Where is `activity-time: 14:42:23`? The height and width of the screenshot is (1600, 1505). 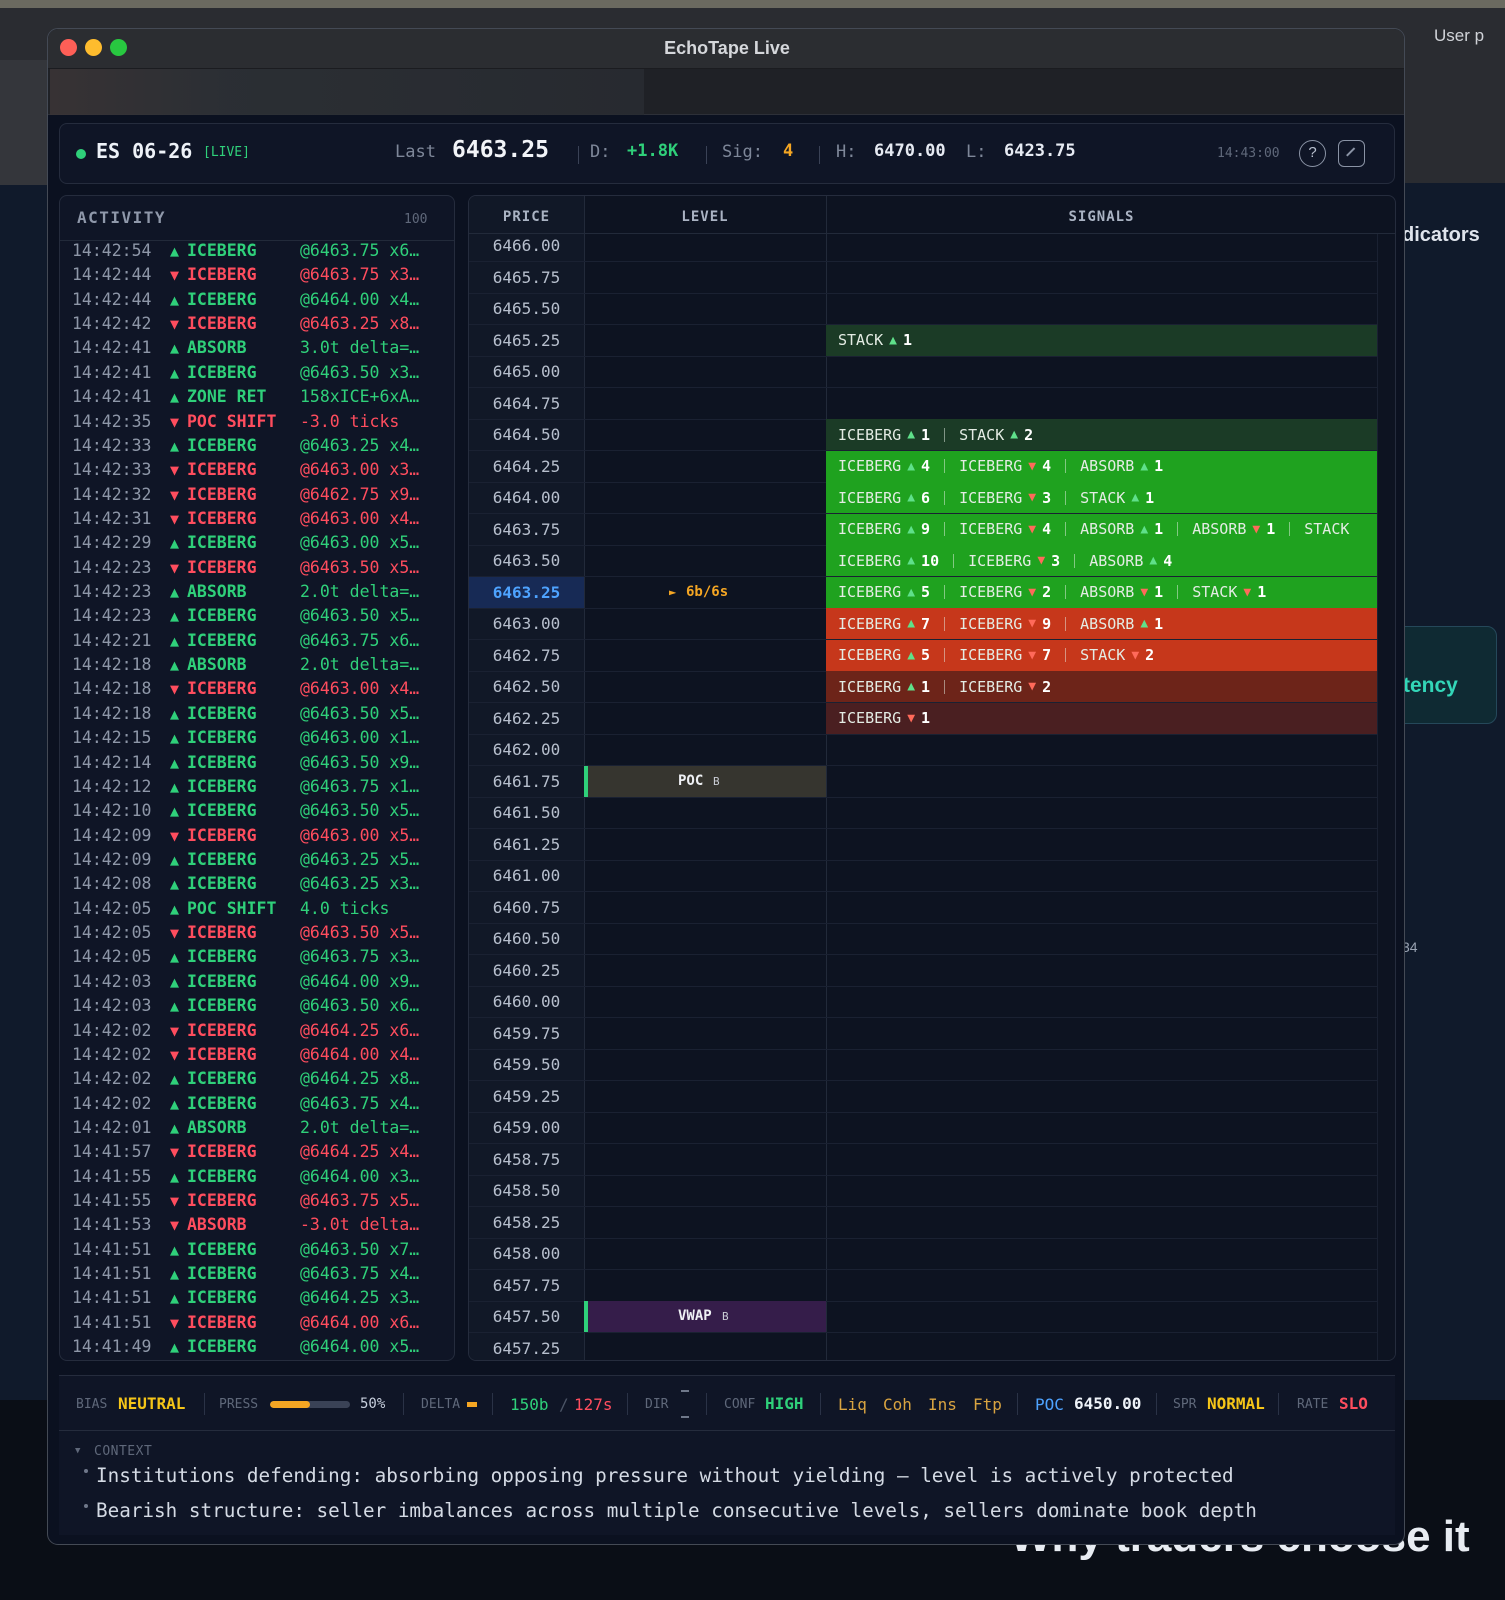
activity-time: 14:42:23 is located at coordinates (112, 592).